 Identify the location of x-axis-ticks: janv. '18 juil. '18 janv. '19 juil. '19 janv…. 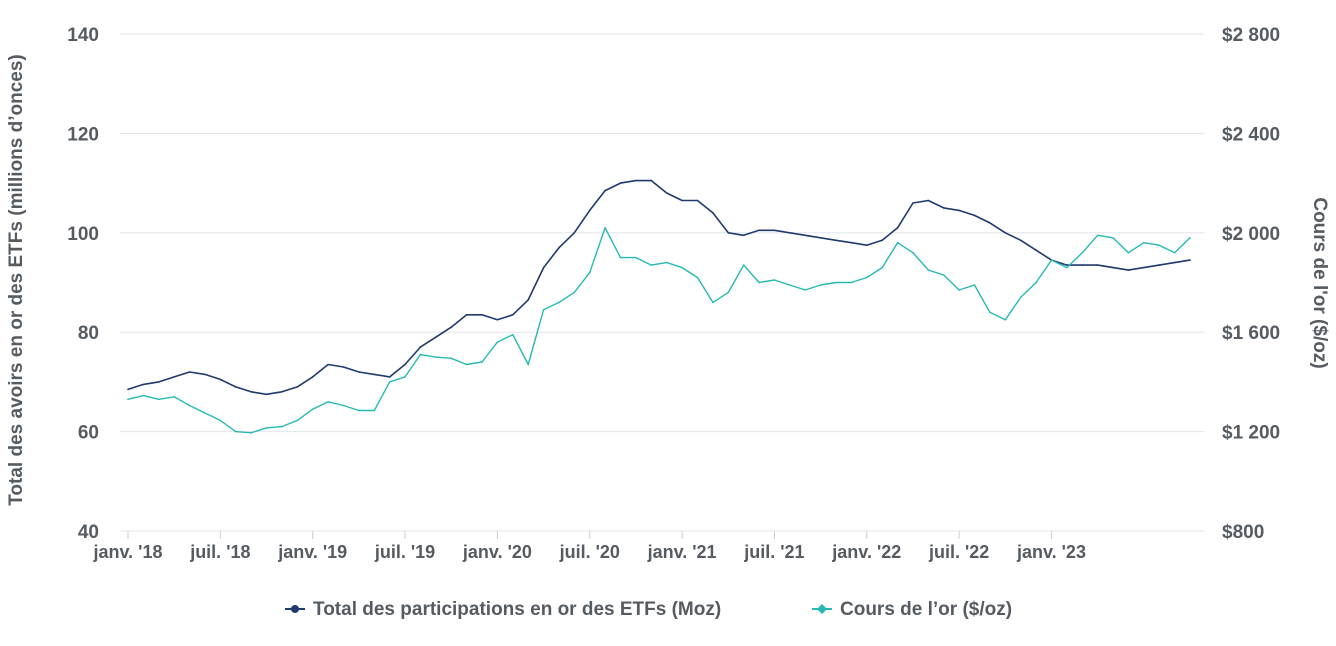
(589, 546).